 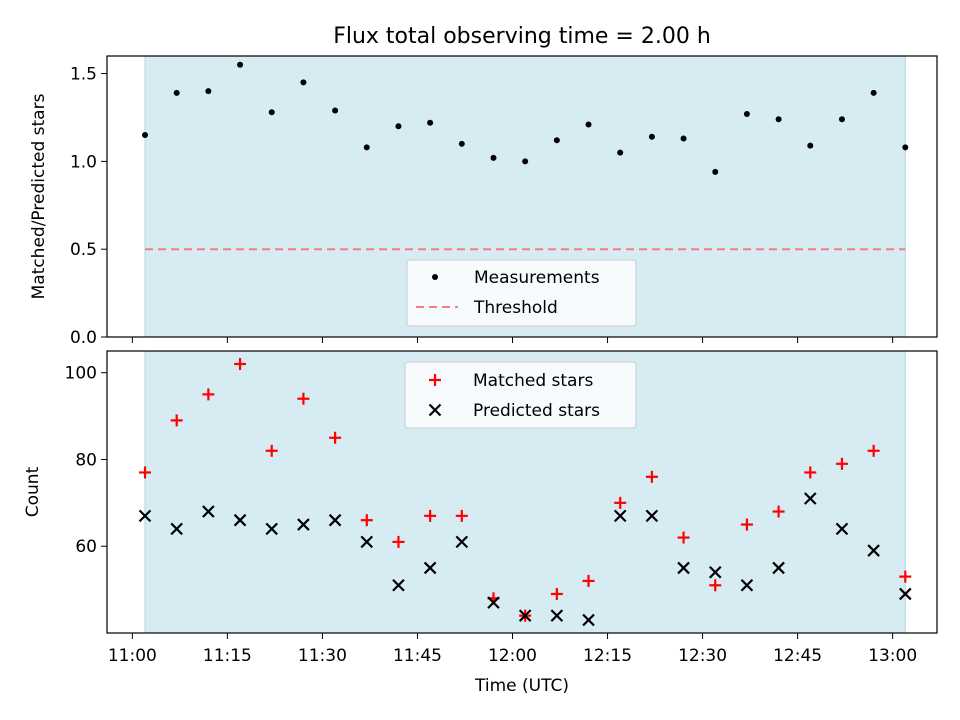 What do you see at coordinates (83, 250) in the screenshot?
I see `ratio-y-tick-label: 0.5` at bounding box center [83, 250].